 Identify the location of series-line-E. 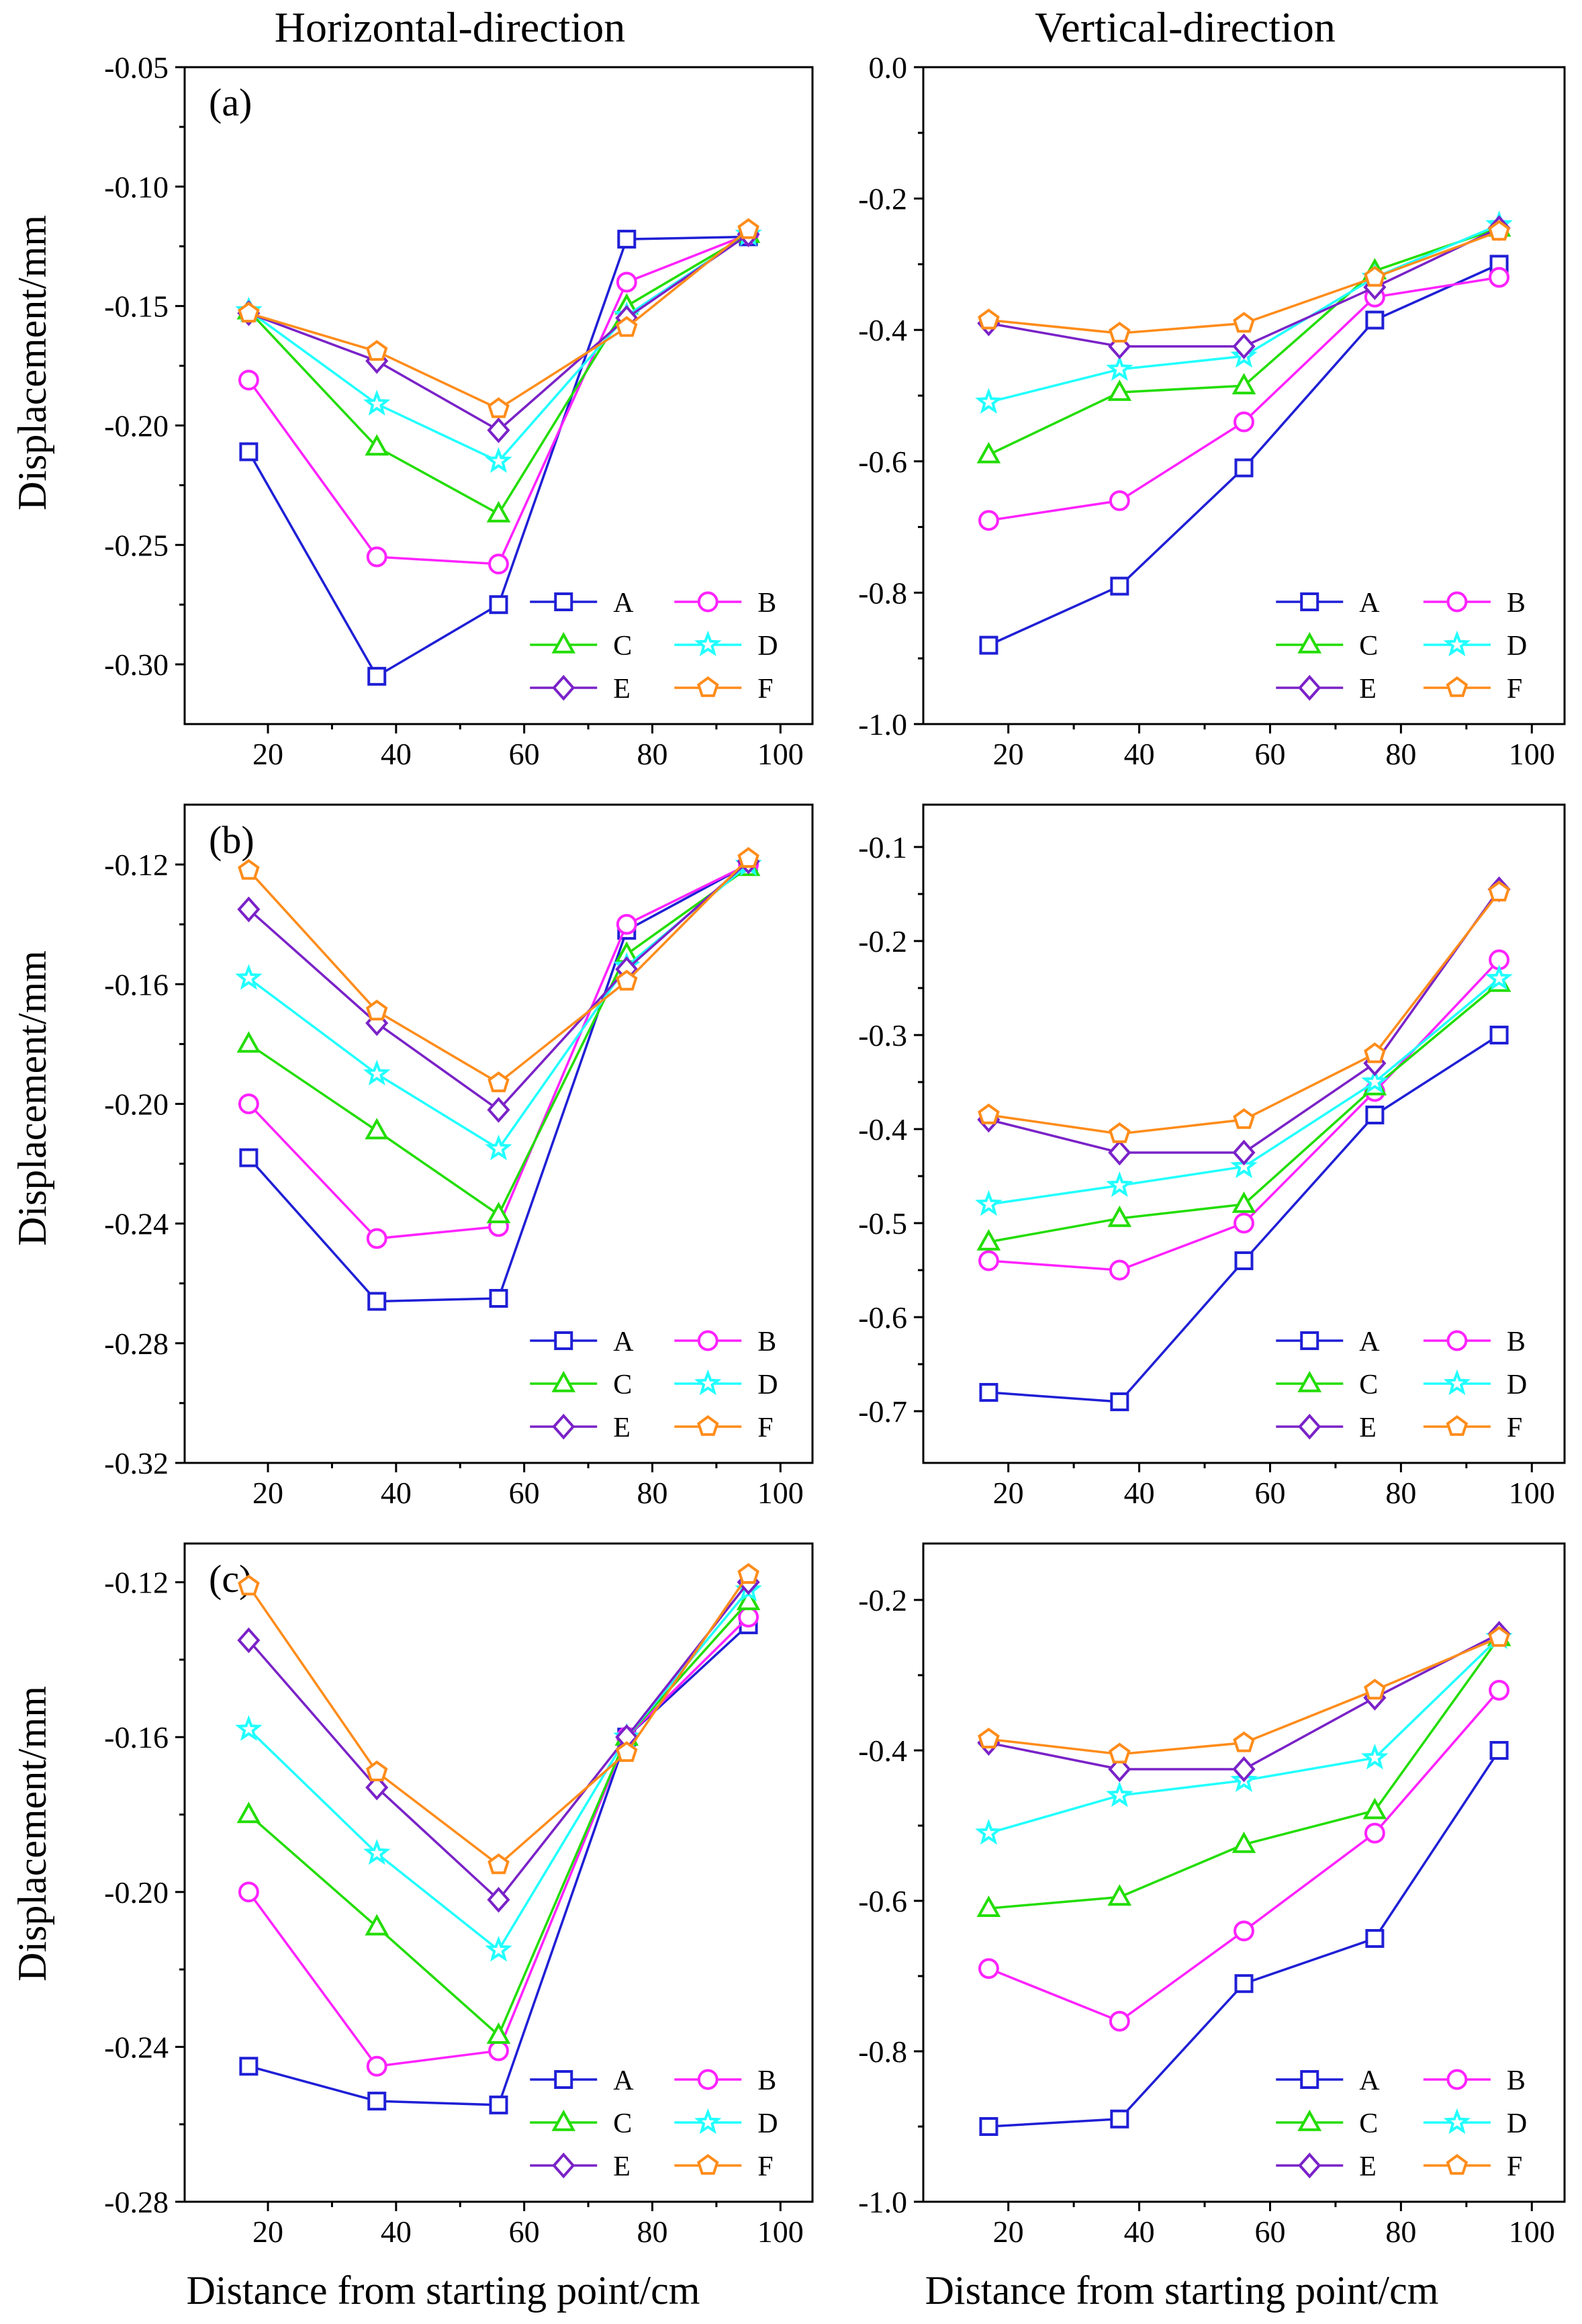
(498, 1742).